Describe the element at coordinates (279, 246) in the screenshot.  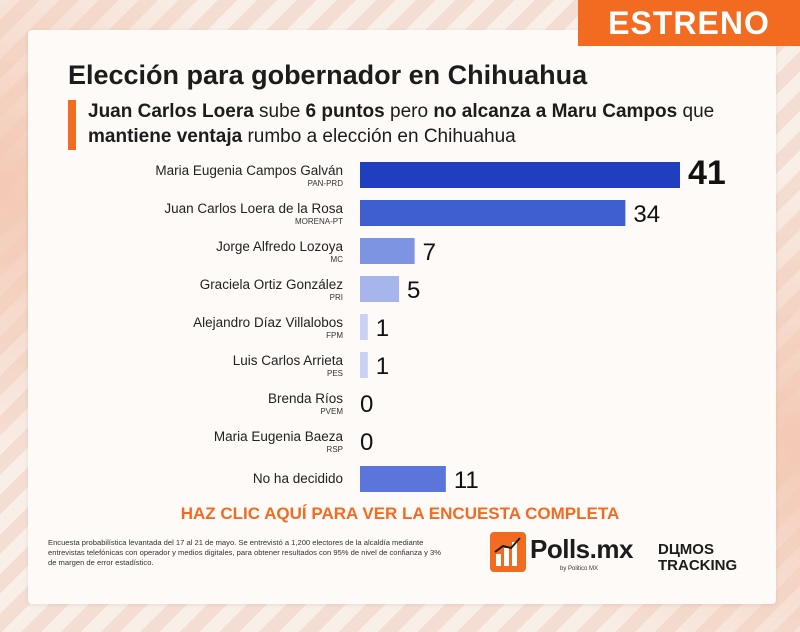
I see `candidate-label: Jorge Alfredo Lozoya` at that location.